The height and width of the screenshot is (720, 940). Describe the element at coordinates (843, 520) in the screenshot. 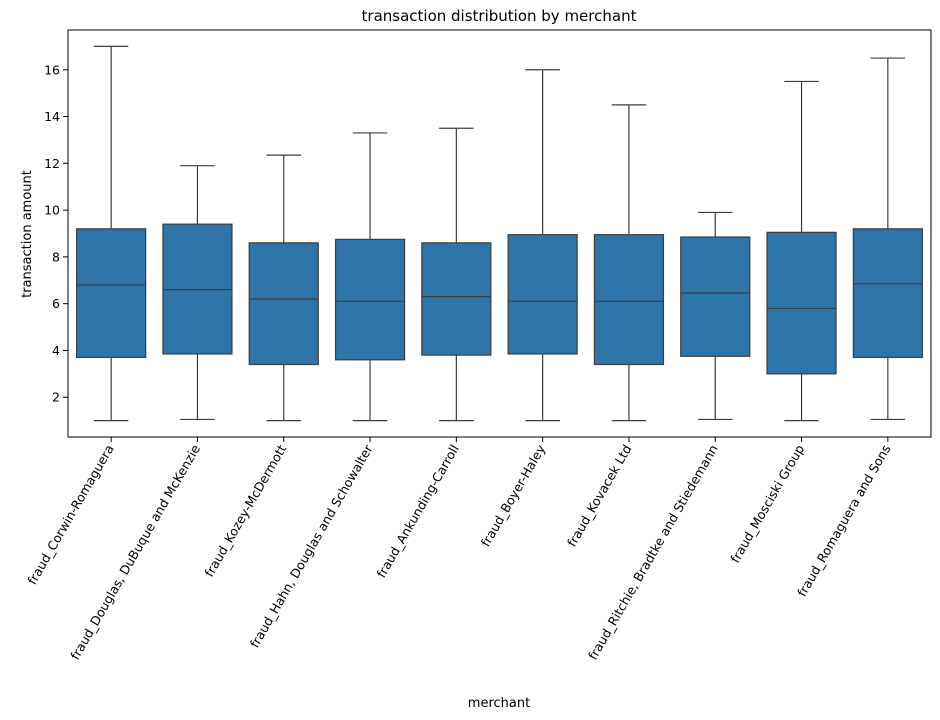

I see `x-tick-label: fraud_Romaguera and Sons` at that location.